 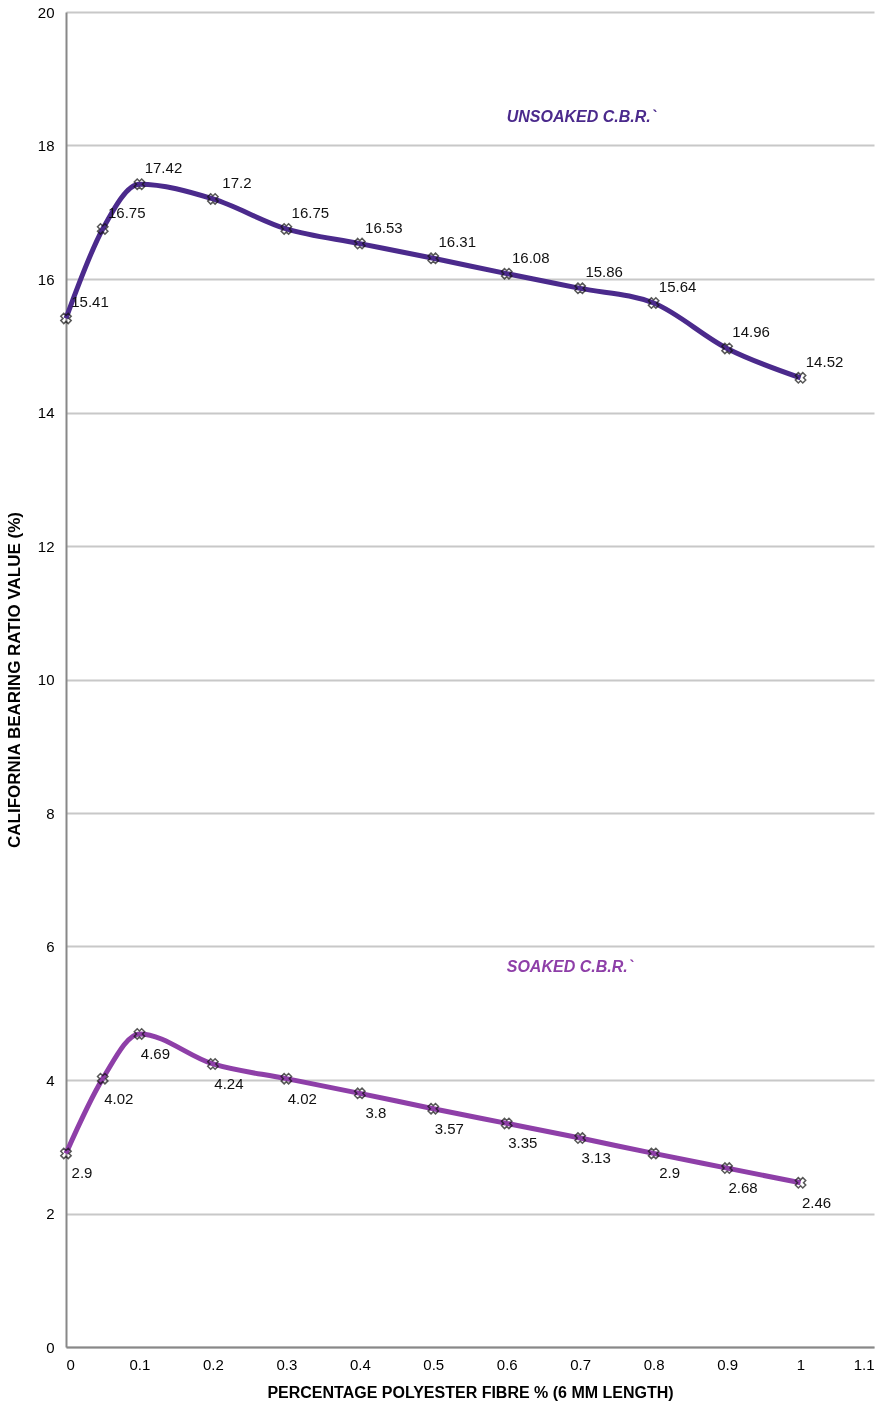 I want to click on y-tick-label: 8, so click(x=50, y=813).